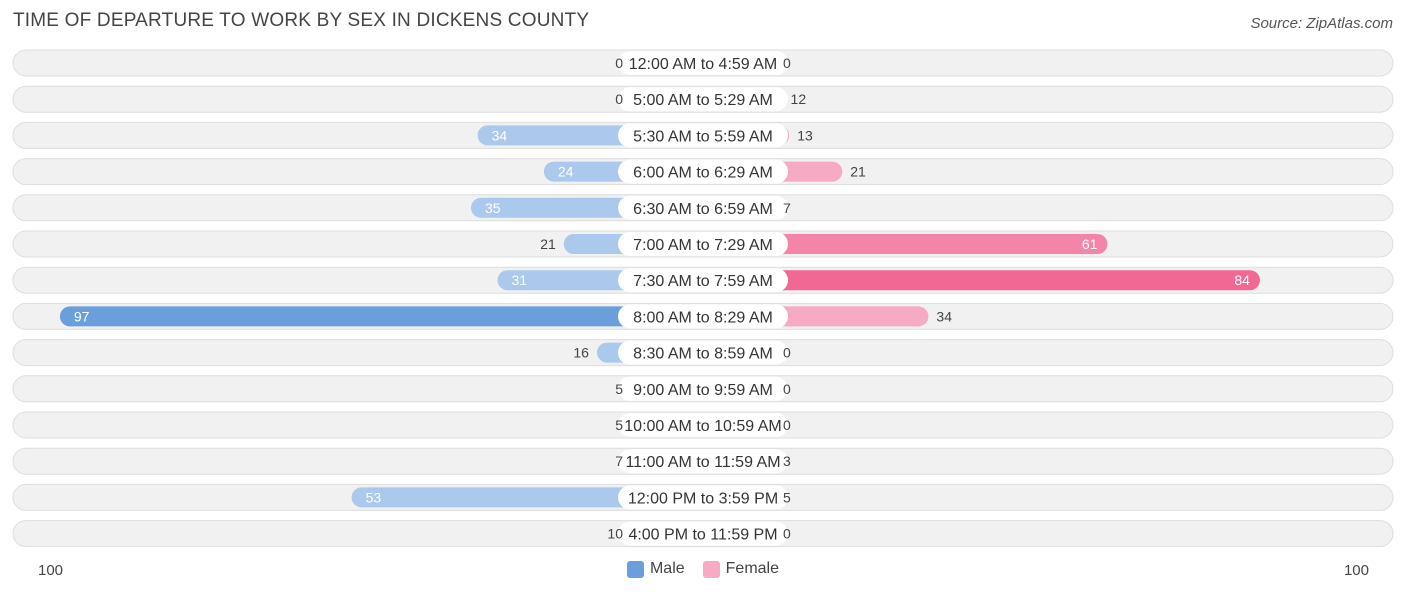 The image size is (1406, 595). Describe the element at coordinates (799, 99) in the screenshot. I see `value-label-female: 12` at that location.